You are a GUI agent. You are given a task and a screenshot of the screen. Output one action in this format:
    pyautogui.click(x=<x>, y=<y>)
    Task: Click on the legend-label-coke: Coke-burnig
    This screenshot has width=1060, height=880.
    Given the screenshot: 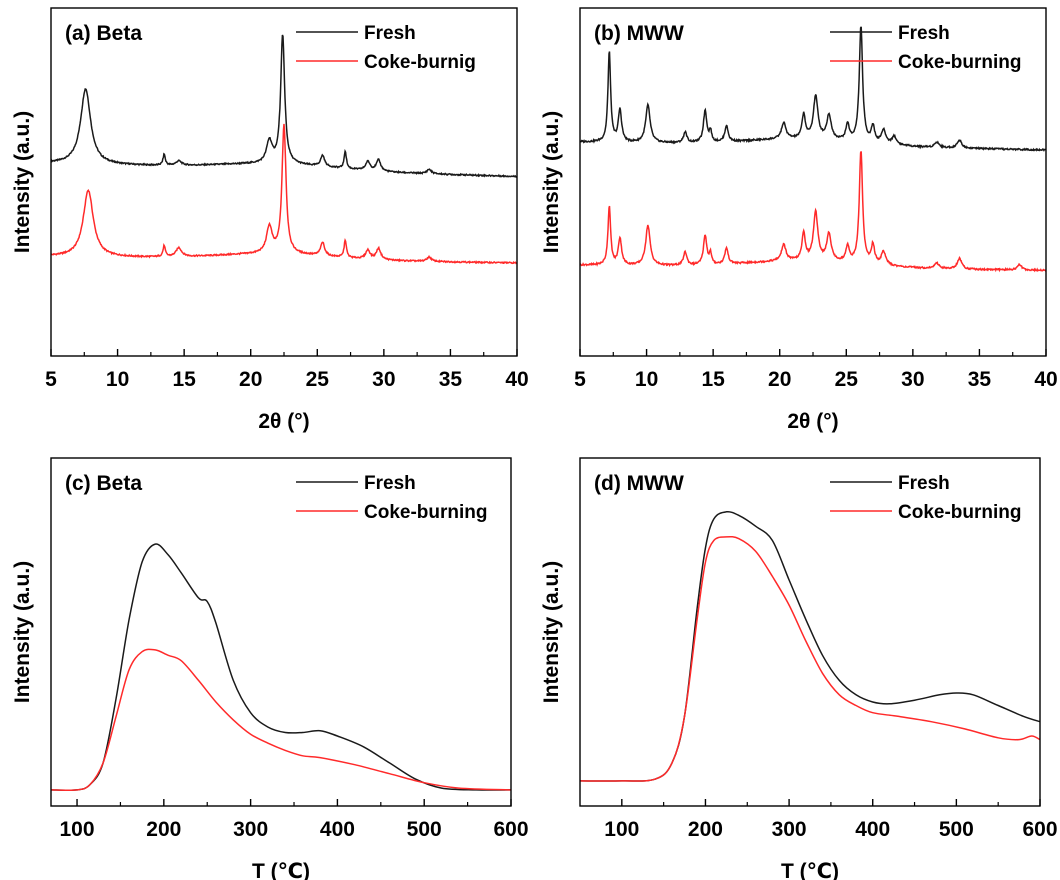 What is the action you would take?
    pyautogui.click(x=420, y=62)
    